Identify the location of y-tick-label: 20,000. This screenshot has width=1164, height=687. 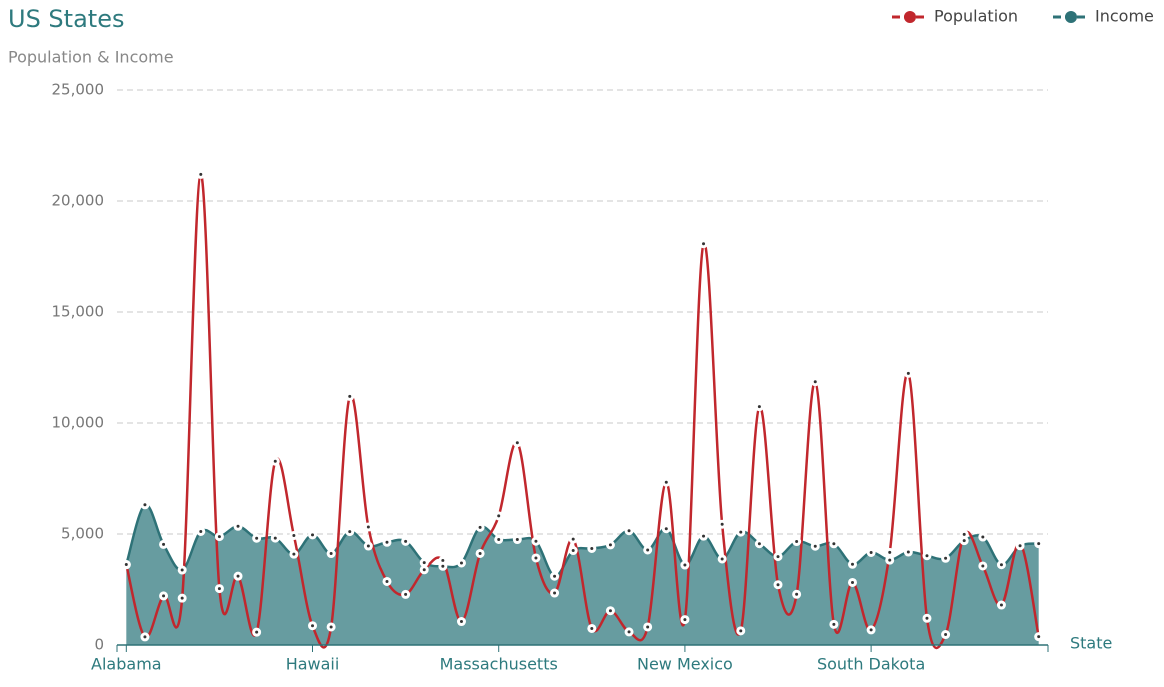
(78, 201).